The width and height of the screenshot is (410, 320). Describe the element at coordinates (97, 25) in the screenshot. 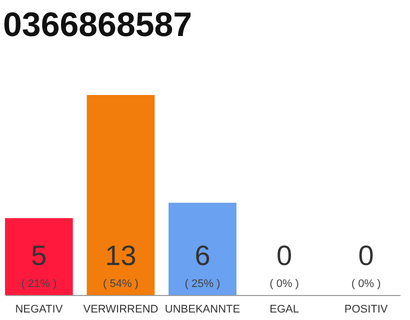

I see `chart-title: 0366868587` at that location.